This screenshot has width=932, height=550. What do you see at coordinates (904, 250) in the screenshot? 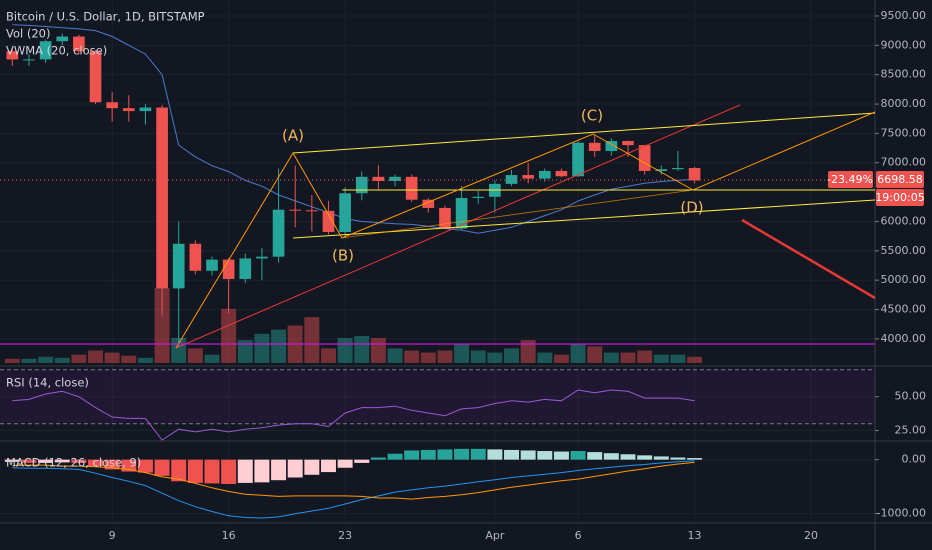
I see `y-tick-label: 5500.00` at bounding box center [904, 250].